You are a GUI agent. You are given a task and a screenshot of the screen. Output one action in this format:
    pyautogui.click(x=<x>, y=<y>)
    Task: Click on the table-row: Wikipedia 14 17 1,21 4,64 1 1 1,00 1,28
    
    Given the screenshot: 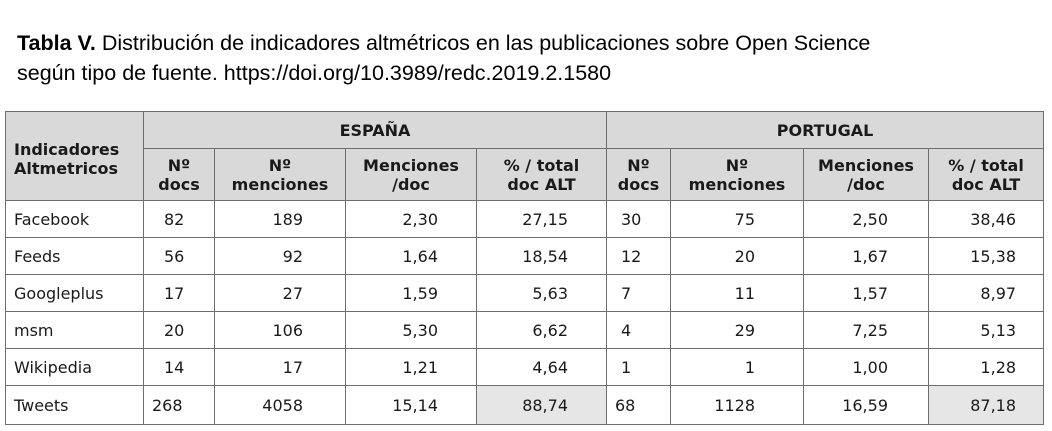 What is the action you would take?
    pyautogui.click(x=525, y=367)
    